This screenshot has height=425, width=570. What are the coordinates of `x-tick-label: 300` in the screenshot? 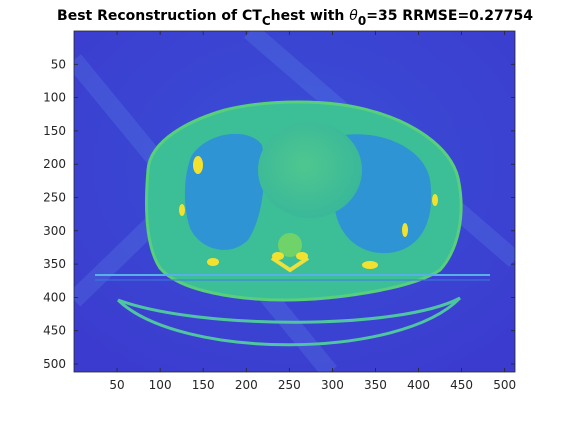 It's located at (332, 385).